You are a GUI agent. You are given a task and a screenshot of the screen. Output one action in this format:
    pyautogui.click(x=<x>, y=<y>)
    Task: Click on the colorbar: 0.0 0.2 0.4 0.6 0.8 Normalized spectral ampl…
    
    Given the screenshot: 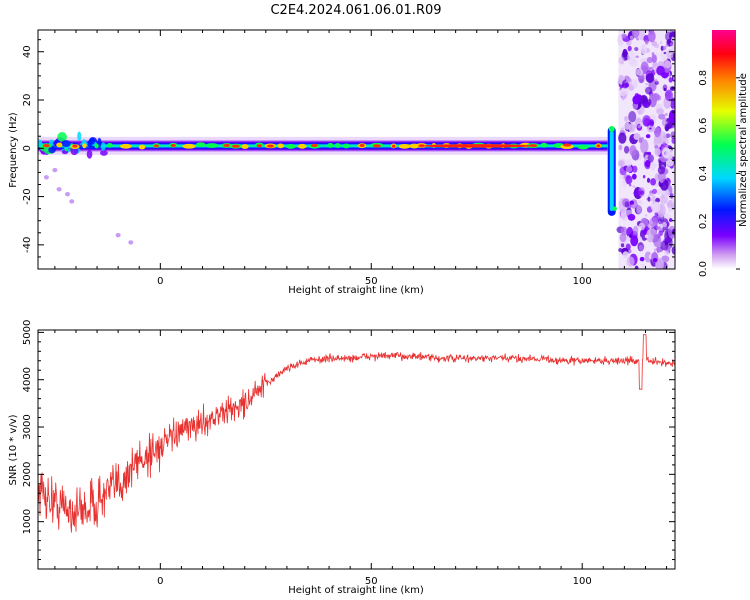 What is the action you would take?
    pyautogui.click(x=723, y=153)
    